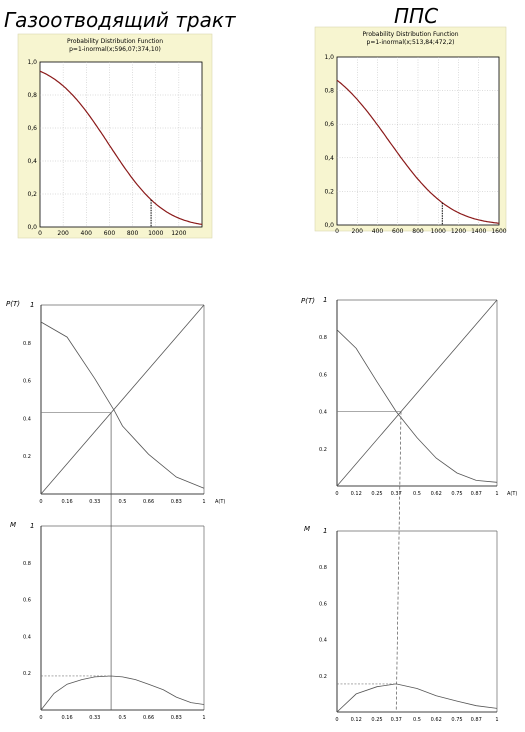  I want to click on x-tick-label: 1400, so click(478, 231).